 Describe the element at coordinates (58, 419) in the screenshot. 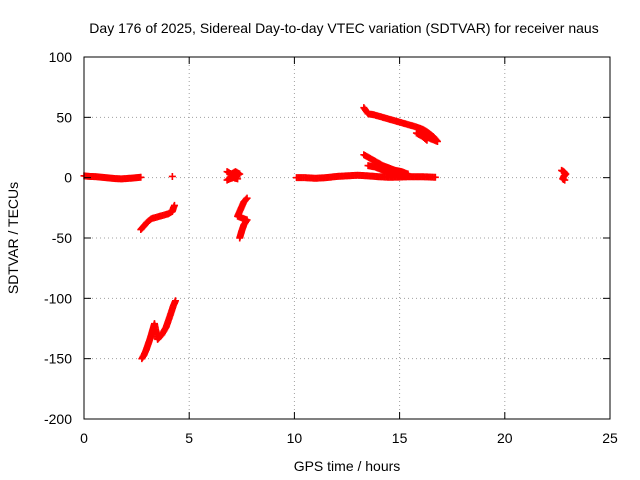

I see `y-tick-label: -200` at that location.